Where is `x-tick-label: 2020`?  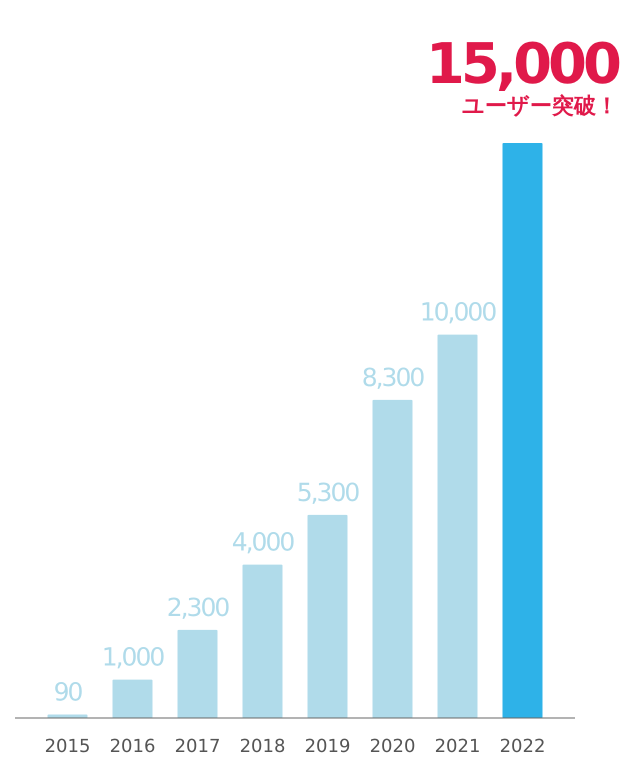
x-tick-label: 2020 is located at coordinates (393, 746).